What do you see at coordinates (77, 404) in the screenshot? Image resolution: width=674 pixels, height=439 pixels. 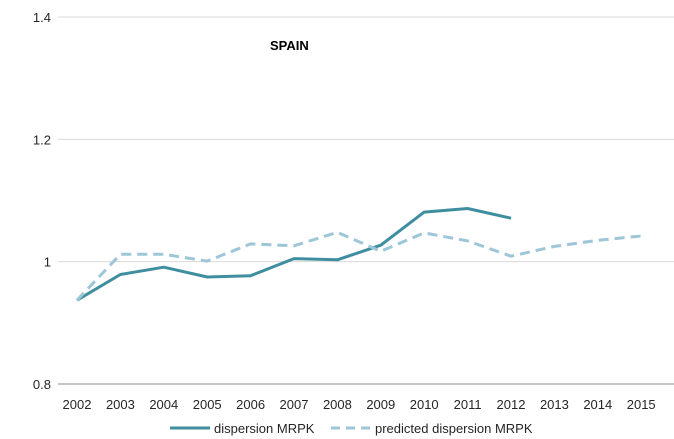 I see `x-tick-label: 2002` at bounding box center [77, 404].